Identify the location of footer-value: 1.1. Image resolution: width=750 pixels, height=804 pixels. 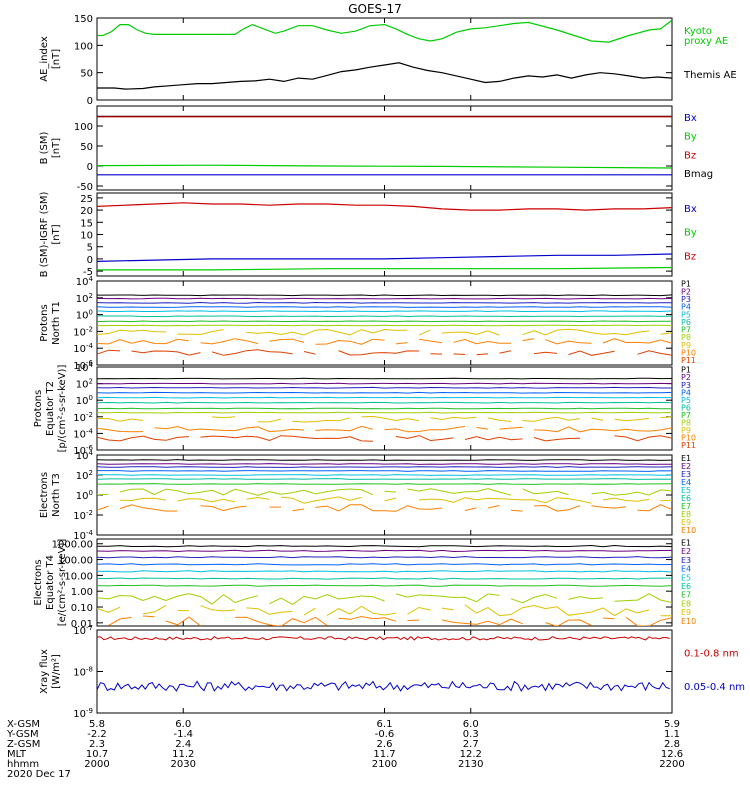
(672, 734).